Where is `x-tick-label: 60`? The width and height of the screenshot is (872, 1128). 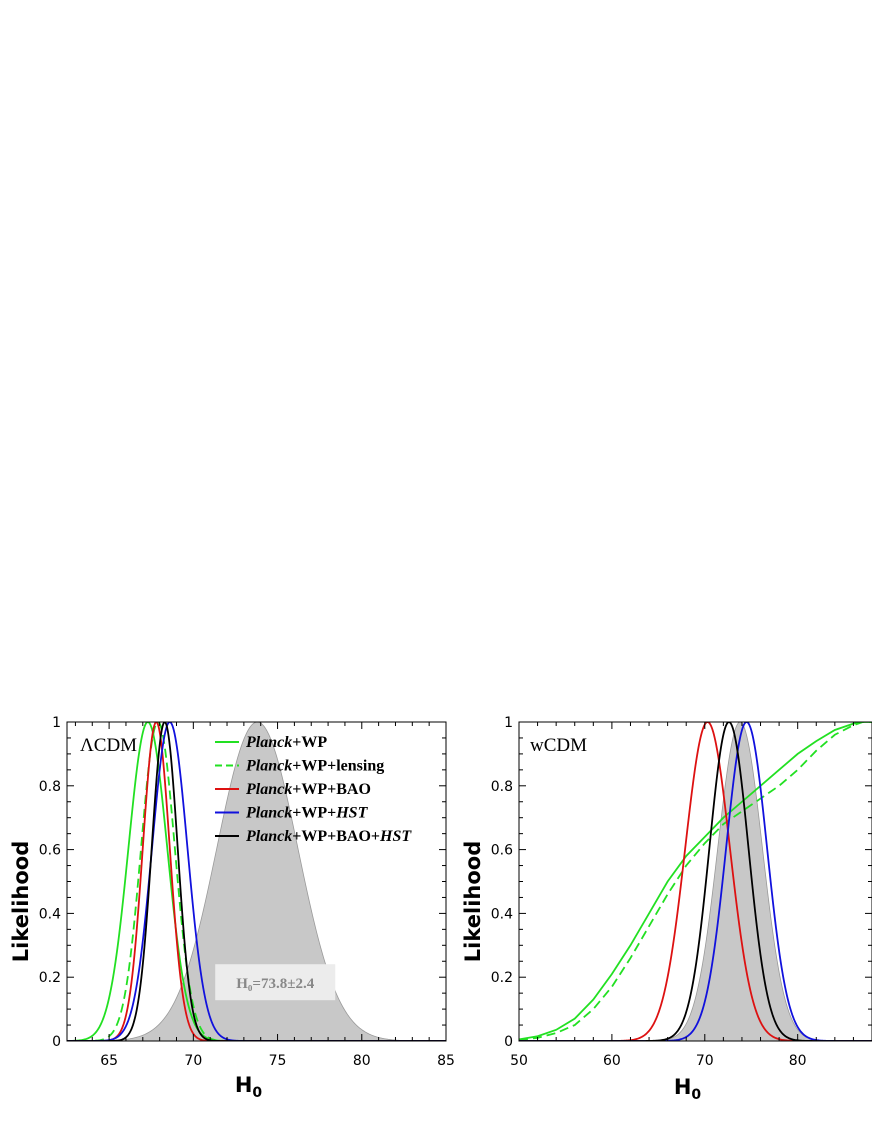
x-tick-label: 60 is located at coordinates (612, 1061).